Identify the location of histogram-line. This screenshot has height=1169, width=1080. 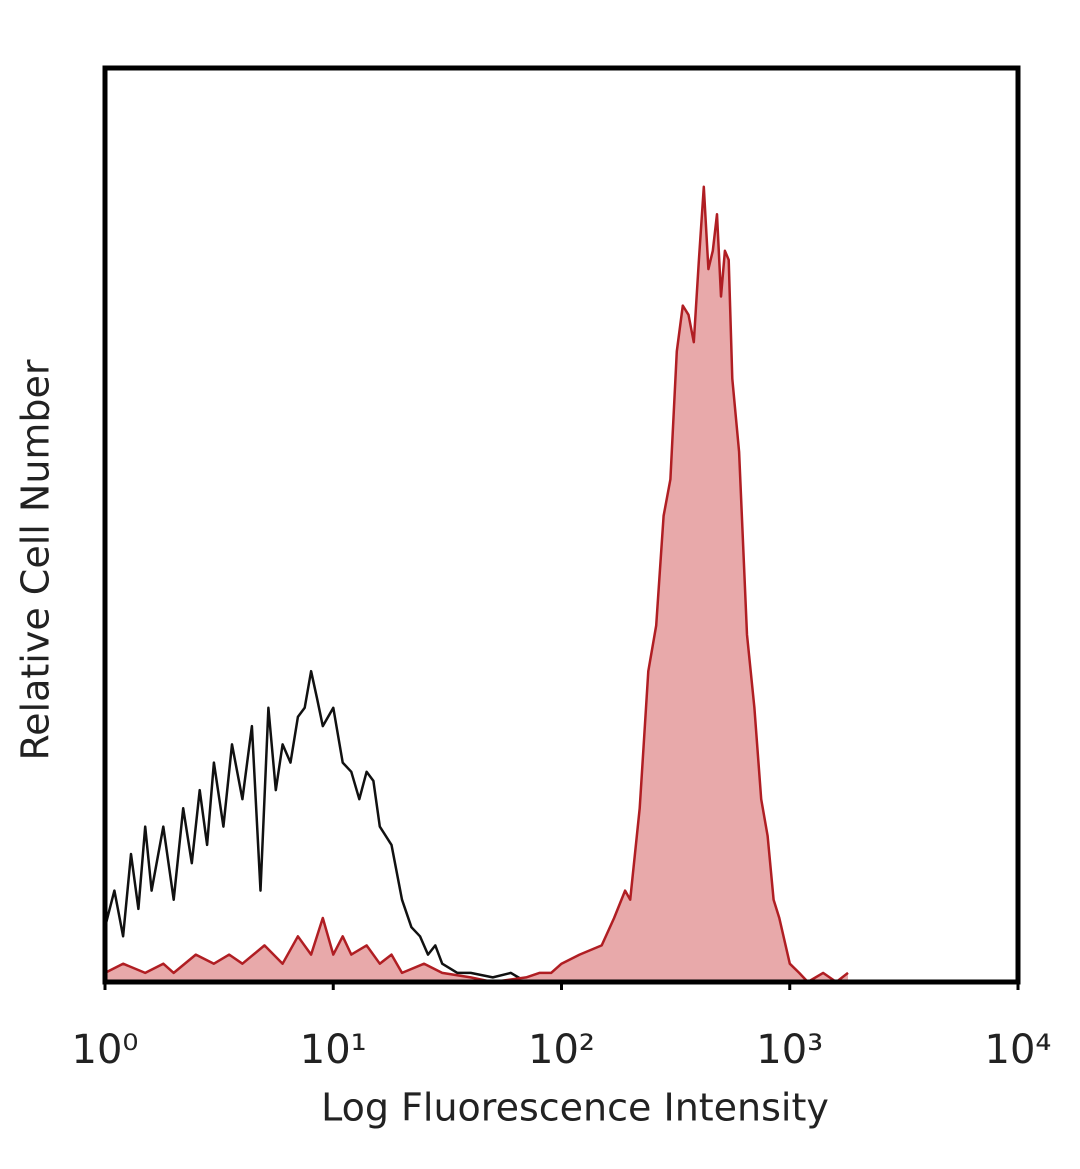
(315, 826).